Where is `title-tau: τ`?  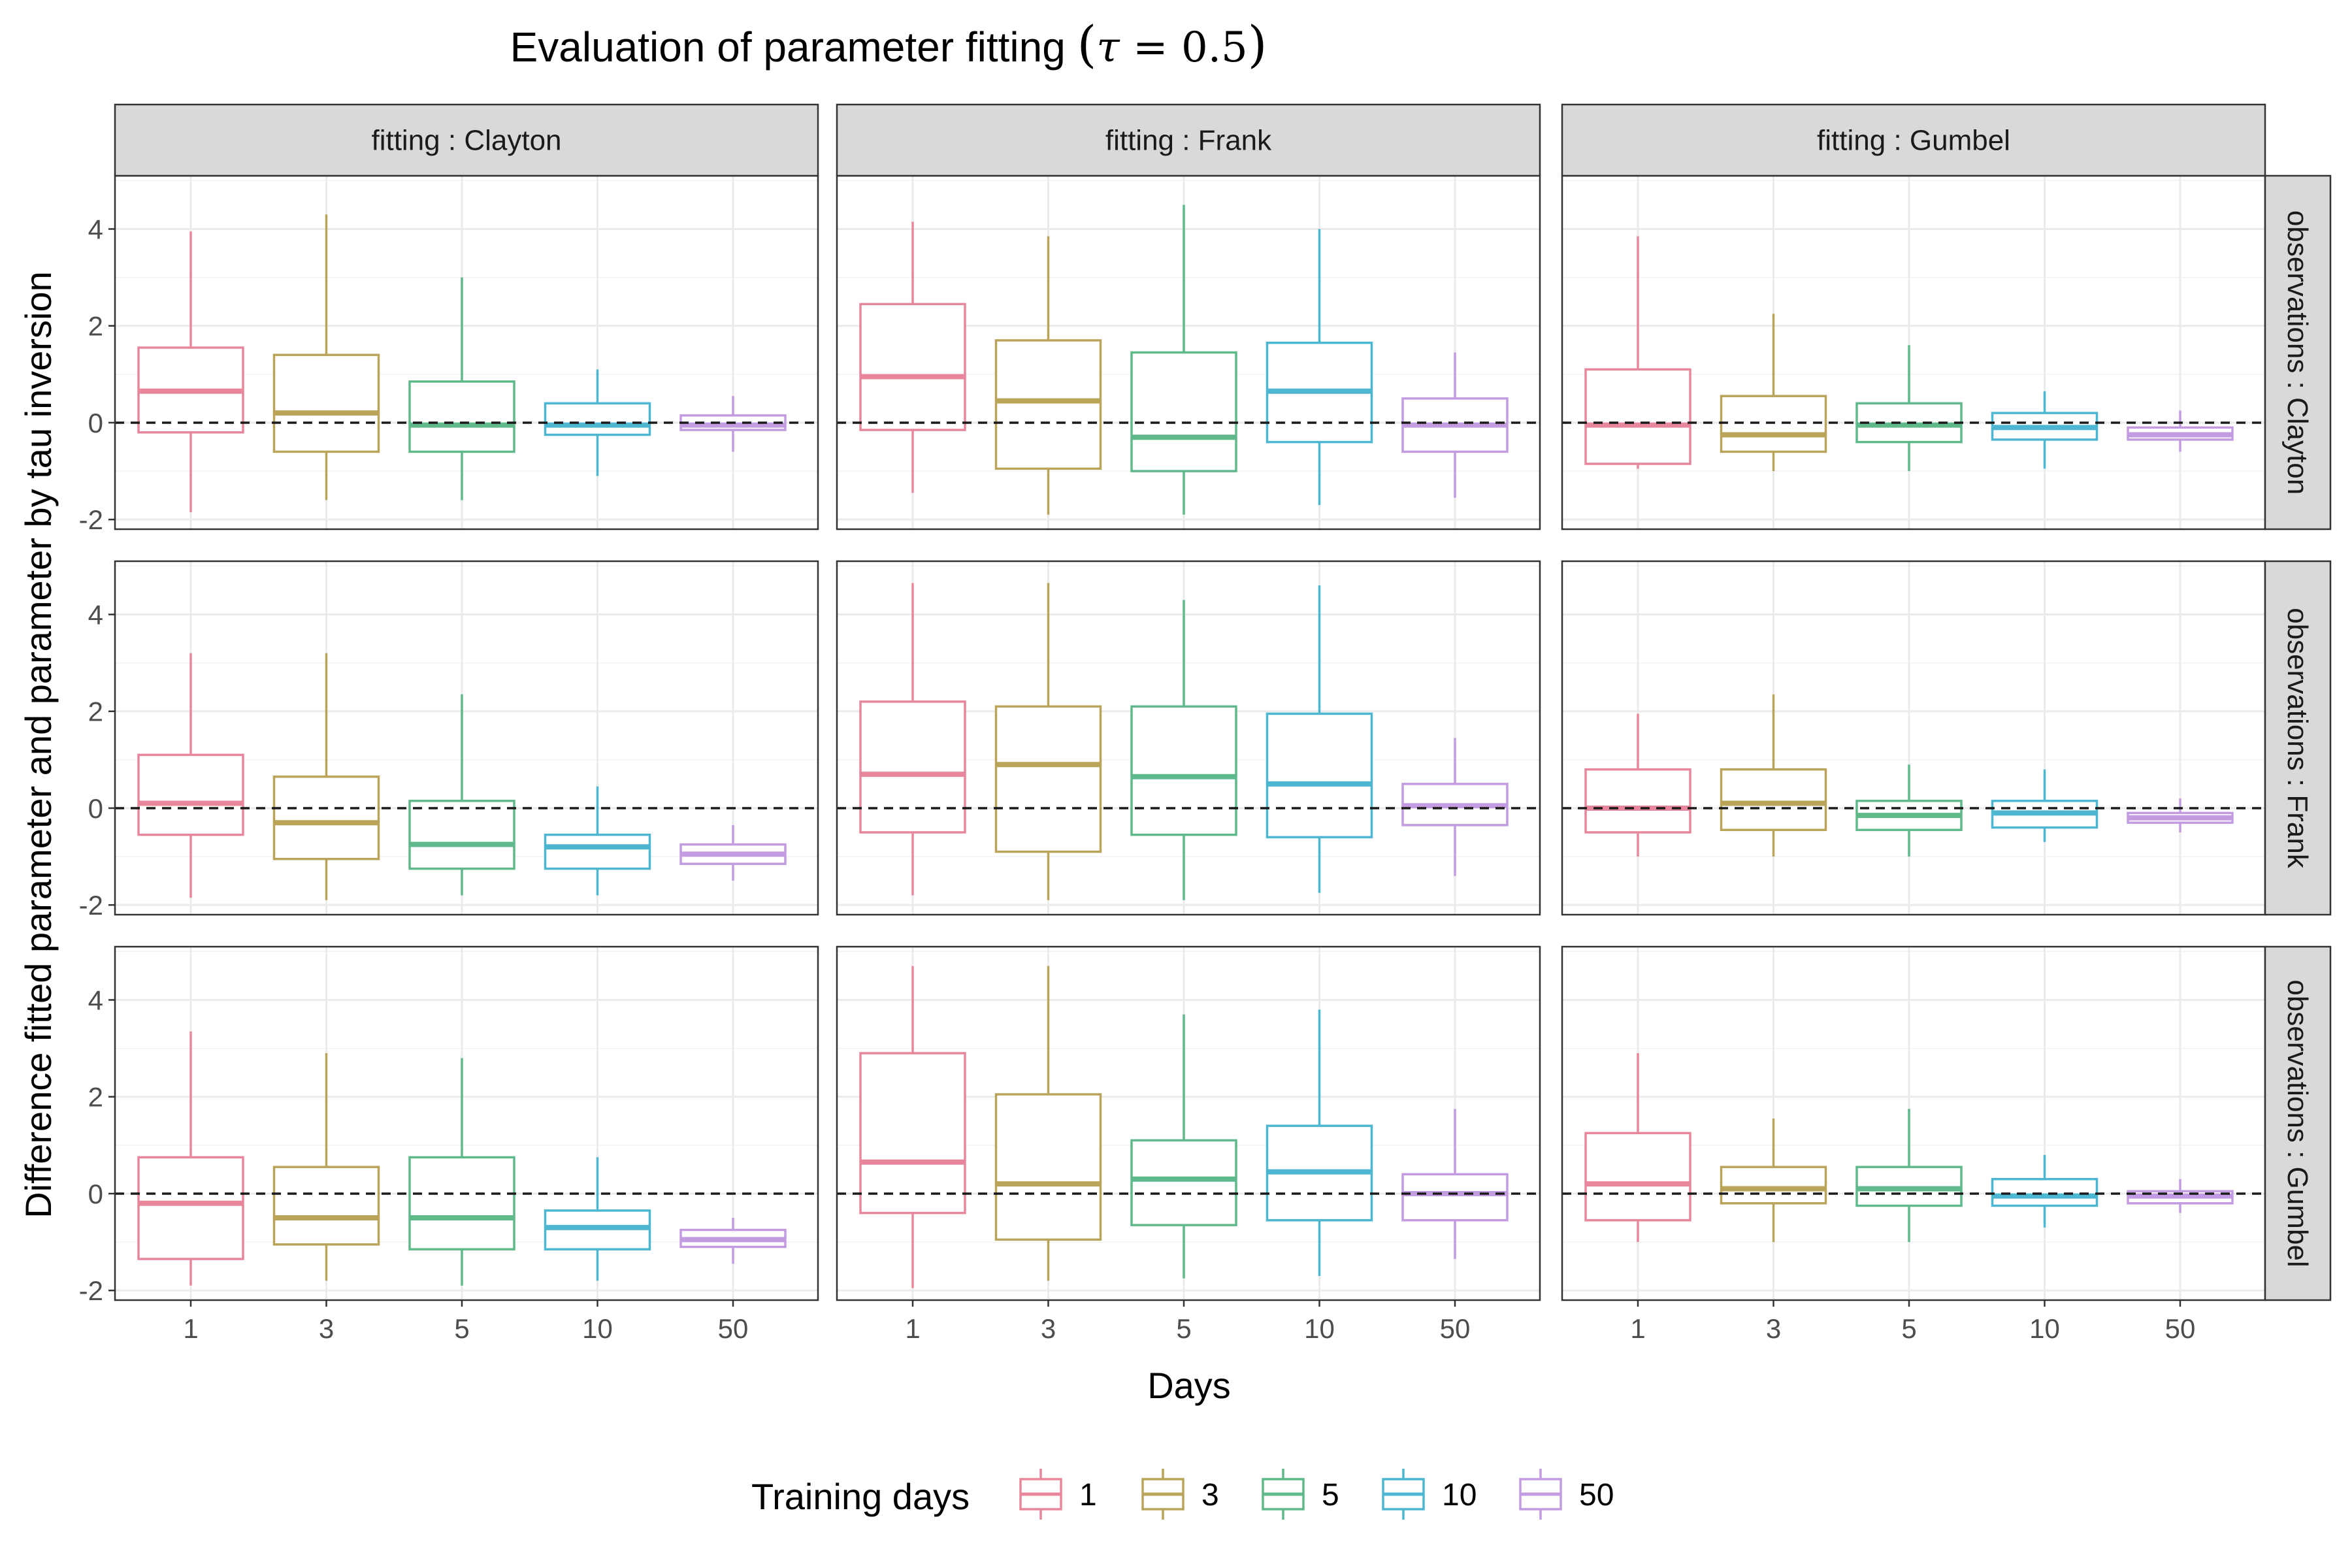 title-tau: τ is located at coordinates (1108, 48).